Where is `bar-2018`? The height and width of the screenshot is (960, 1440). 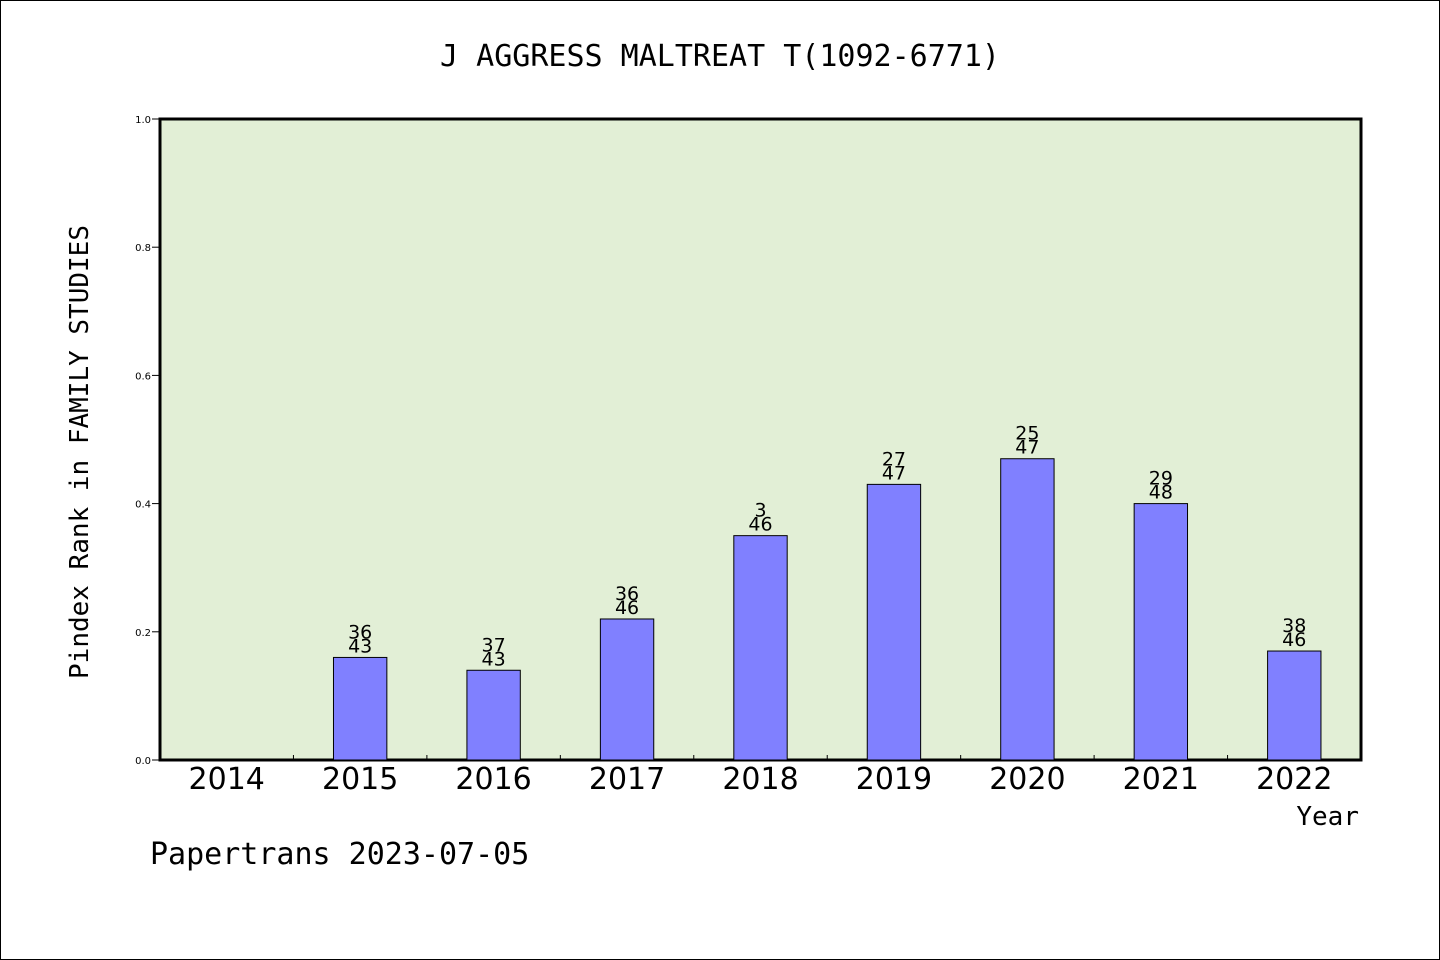 bar-2018 is located at coordinates (760, 648).